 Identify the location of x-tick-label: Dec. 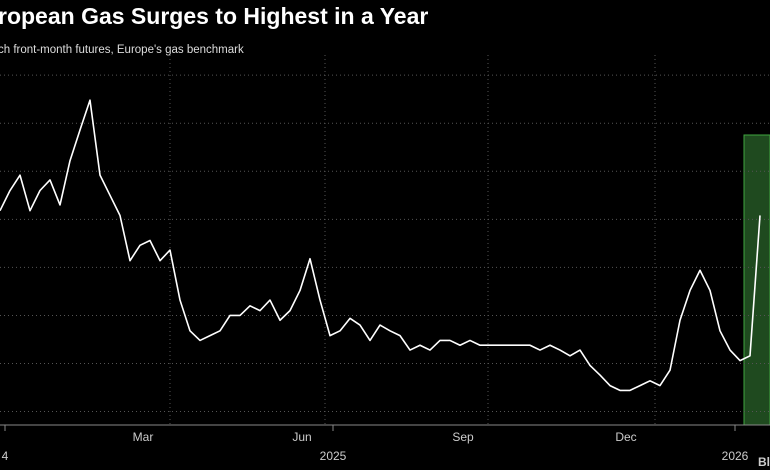
(625, 437).